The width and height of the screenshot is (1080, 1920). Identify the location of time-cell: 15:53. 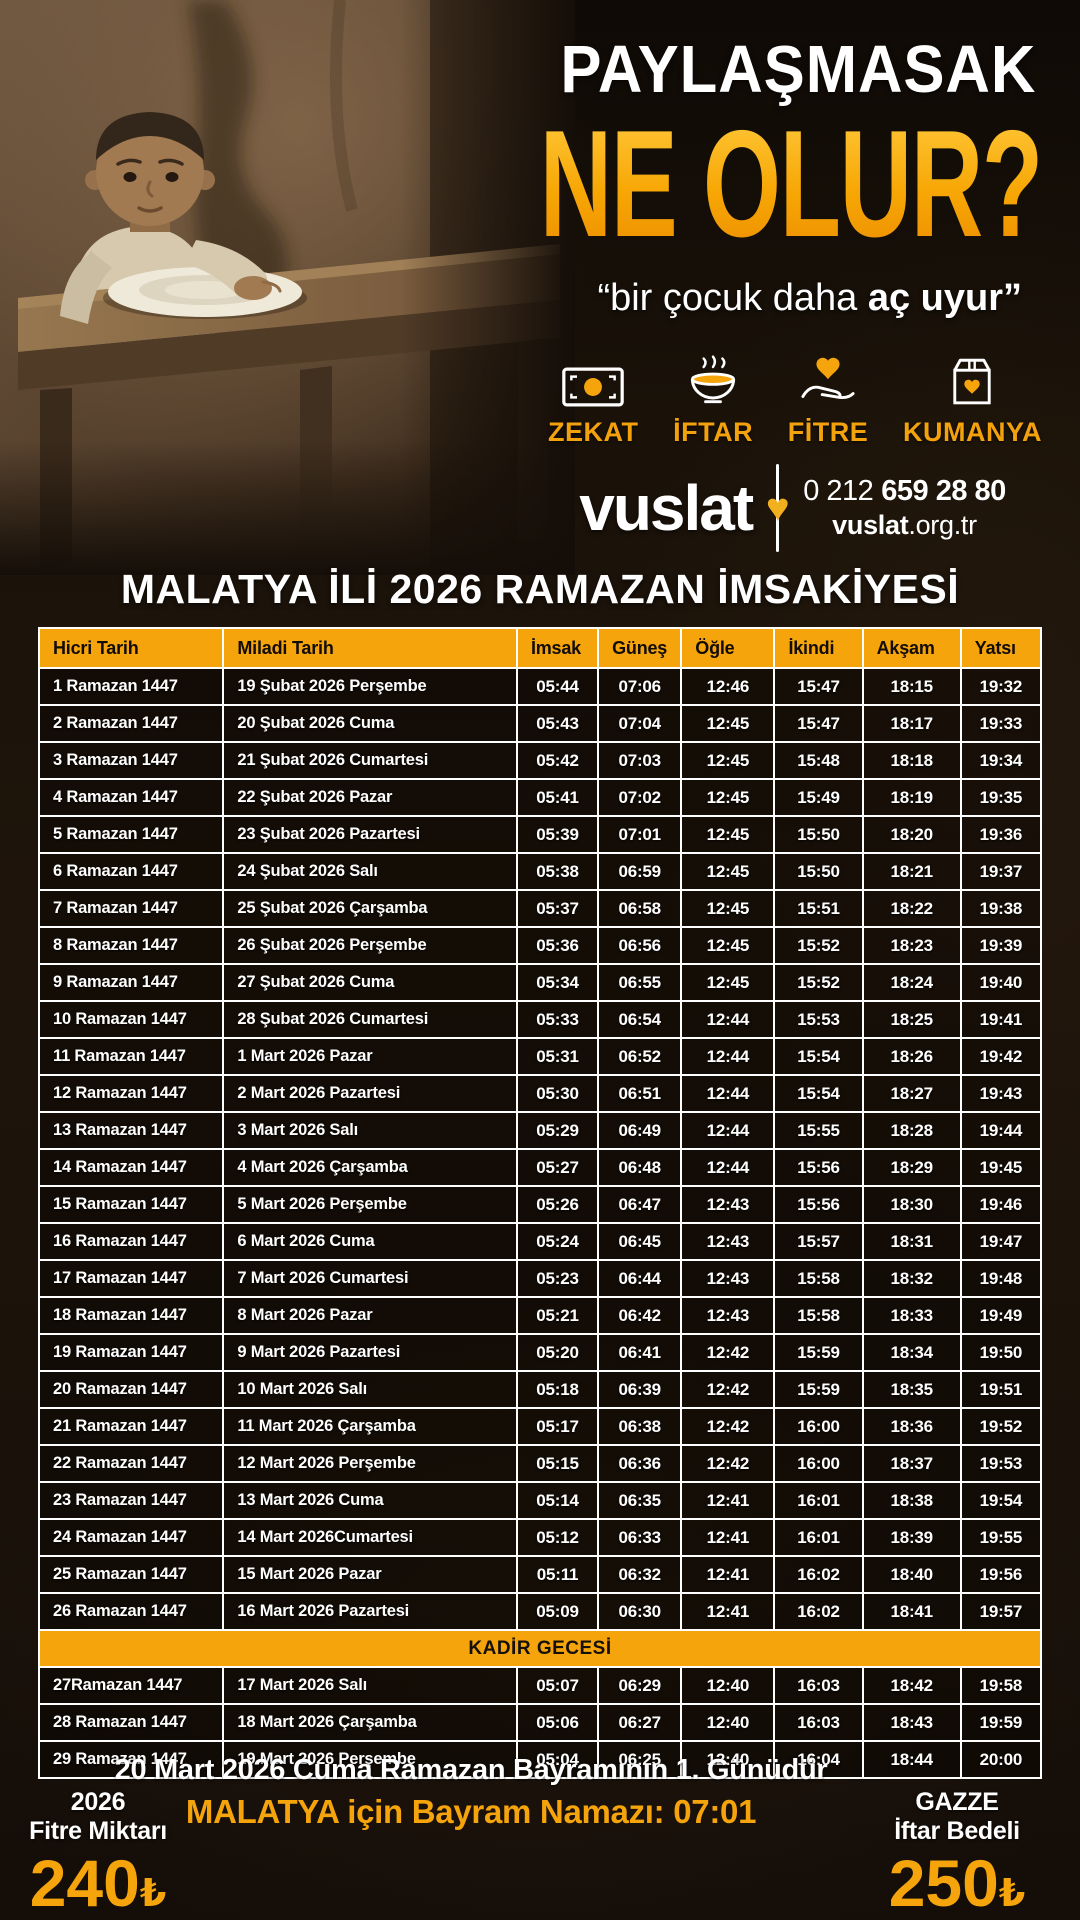
(818, 1019).